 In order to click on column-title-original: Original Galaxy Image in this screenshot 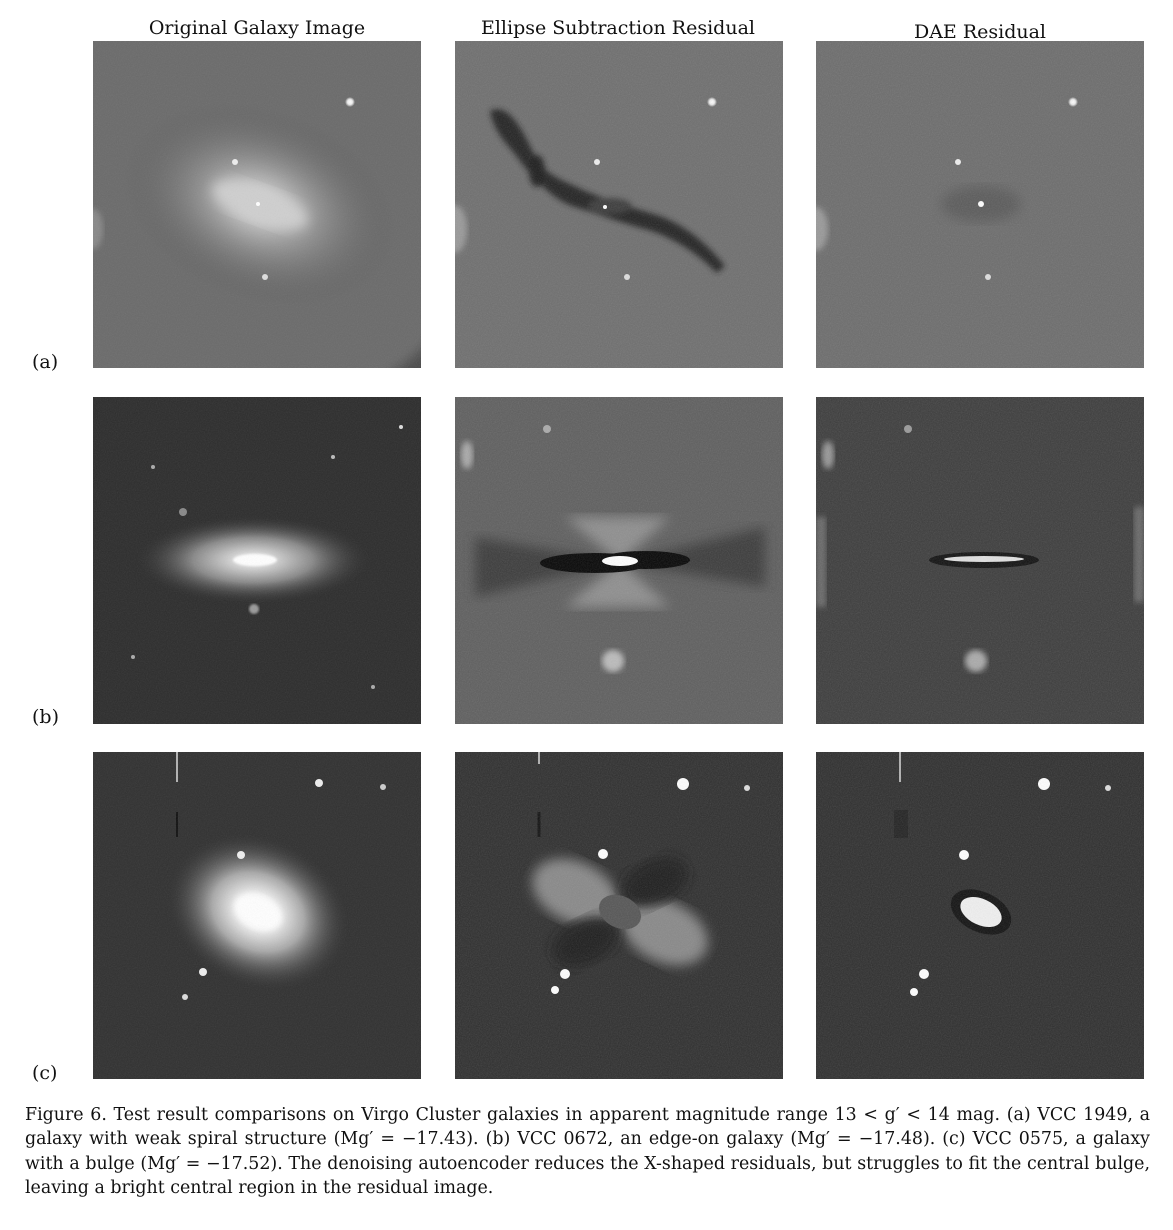, I will do `click(257, 28)`.